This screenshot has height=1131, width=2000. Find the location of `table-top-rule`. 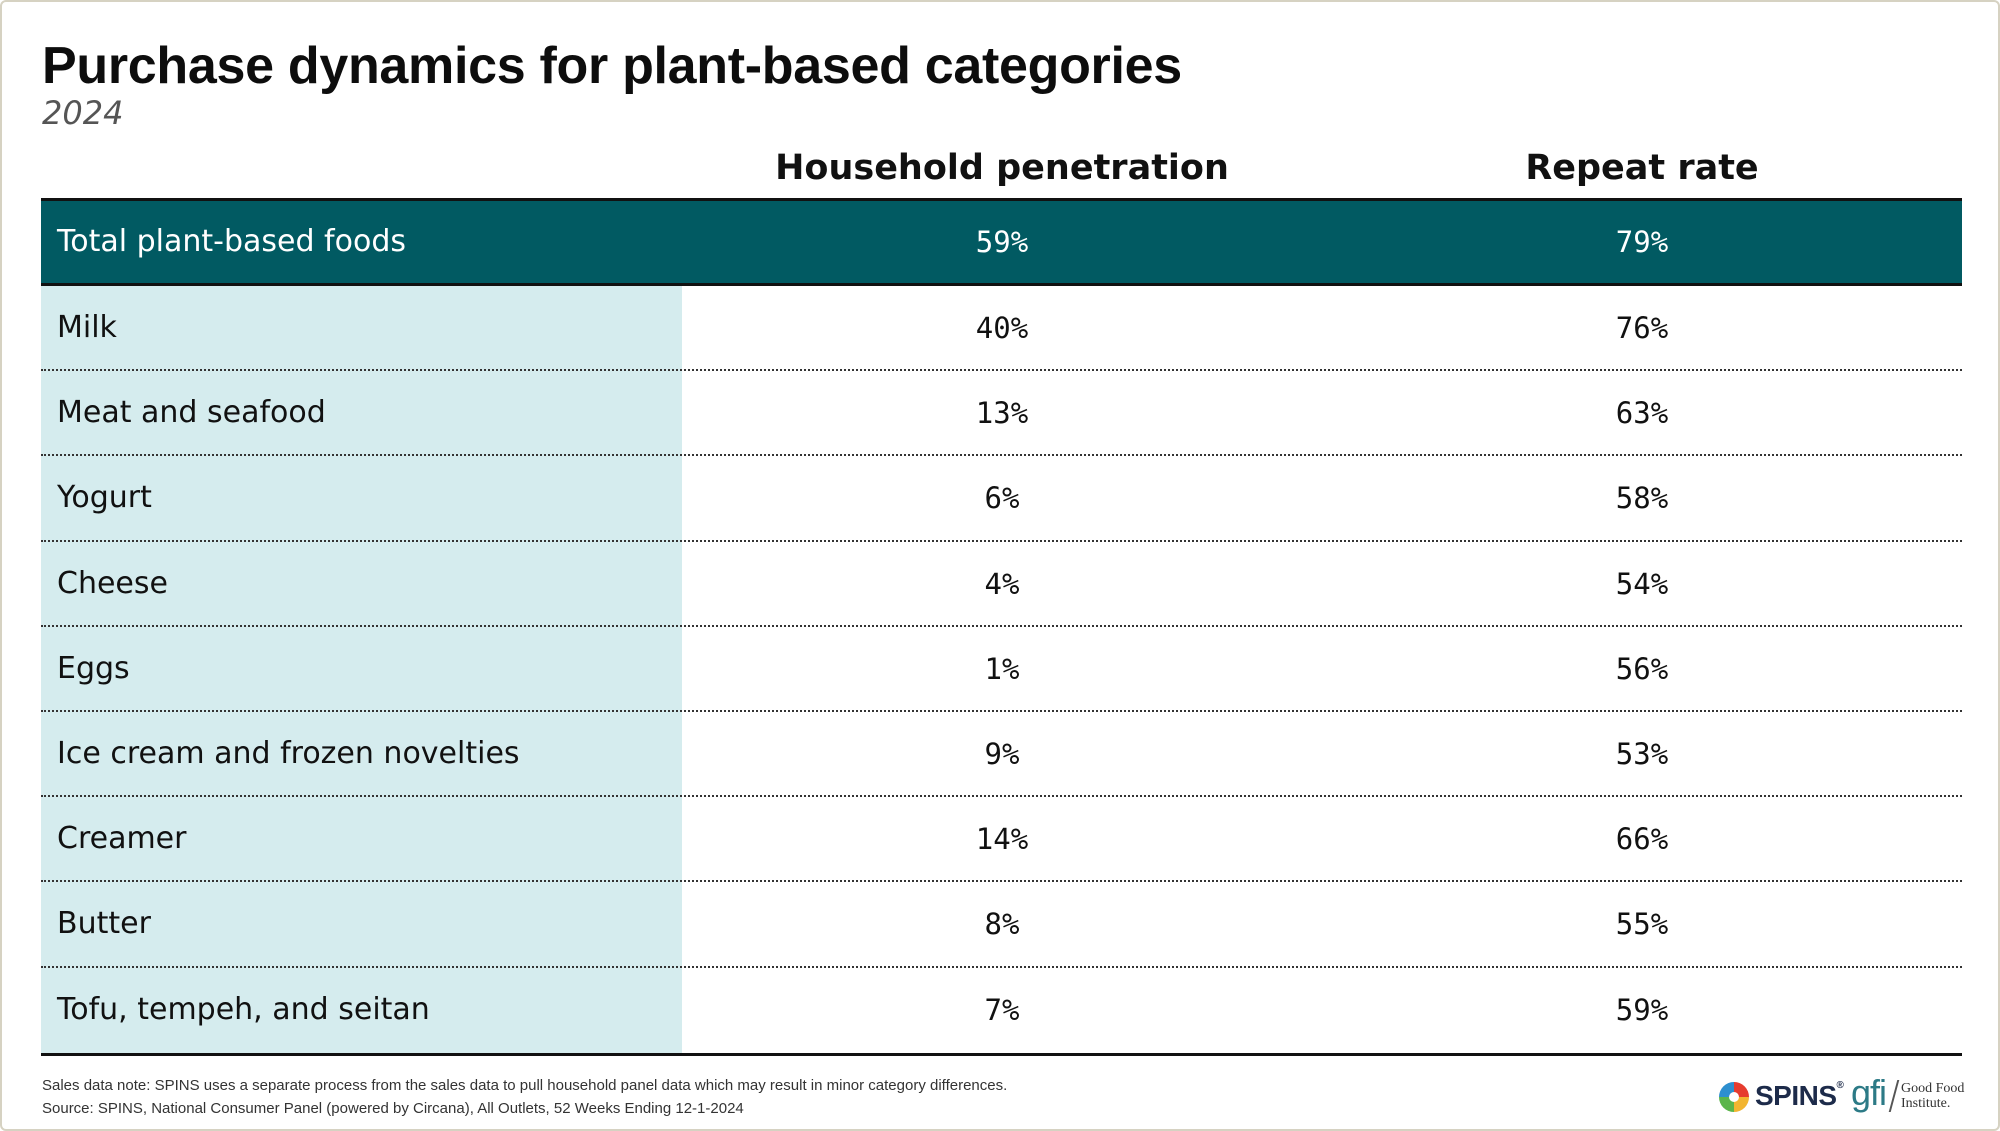

table-top-rule is located at coordinates (1001, 199).